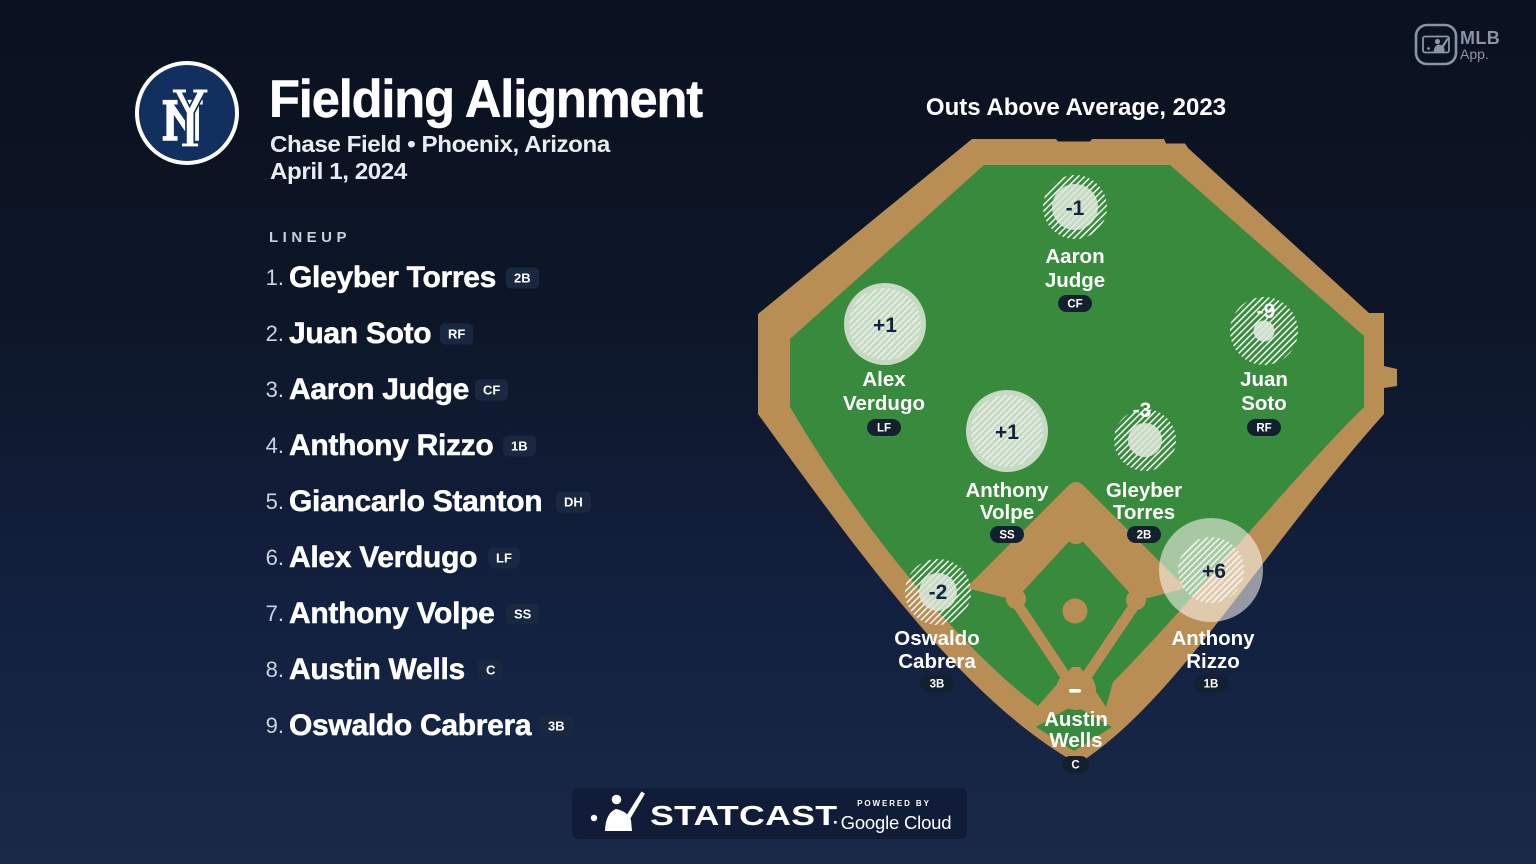 The image size is (1536, 864). Describe the element at coordinates (936, 638) in the screenshot. I see `svg-text: Oswaldo` at that location.